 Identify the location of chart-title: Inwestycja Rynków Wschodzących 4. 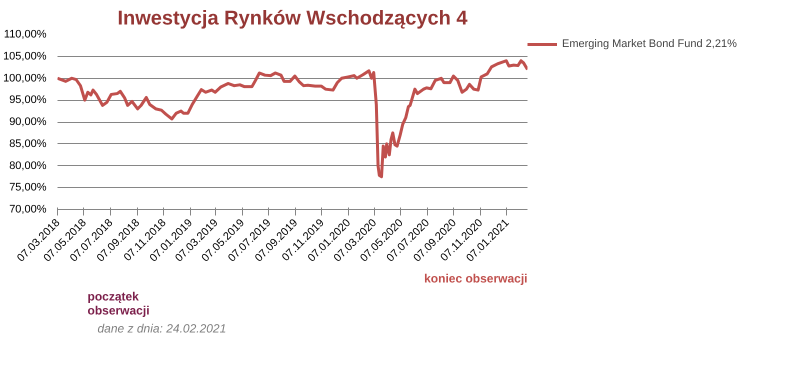
(292, 19).